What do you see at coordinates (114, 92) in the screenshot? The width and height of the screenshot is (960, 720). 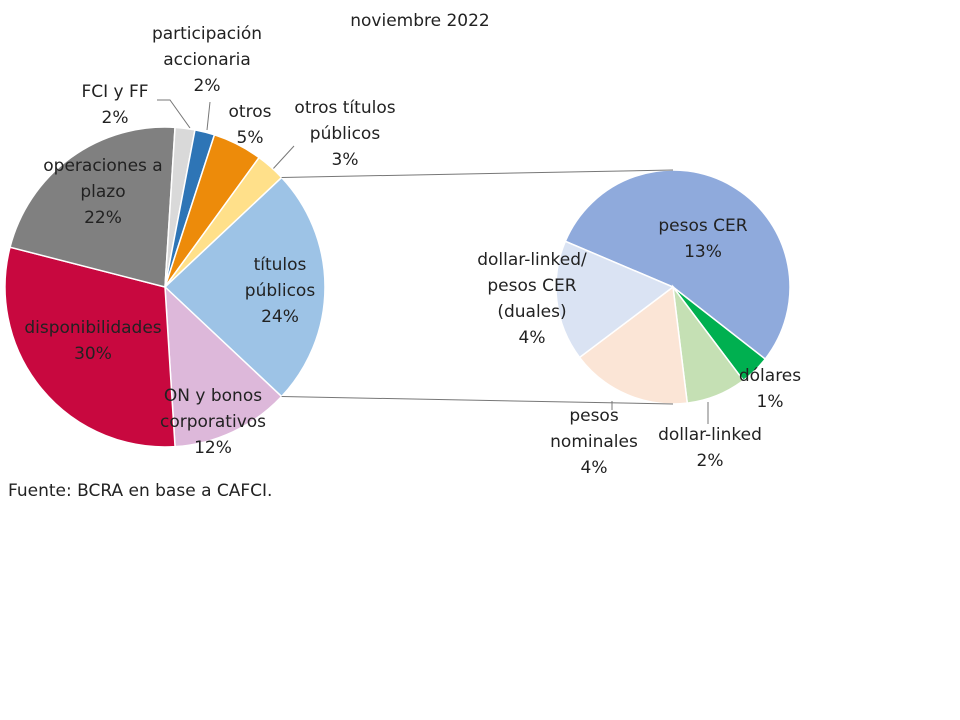 I see `slice-label: FCI y FF` at bounding box center [114, 92].